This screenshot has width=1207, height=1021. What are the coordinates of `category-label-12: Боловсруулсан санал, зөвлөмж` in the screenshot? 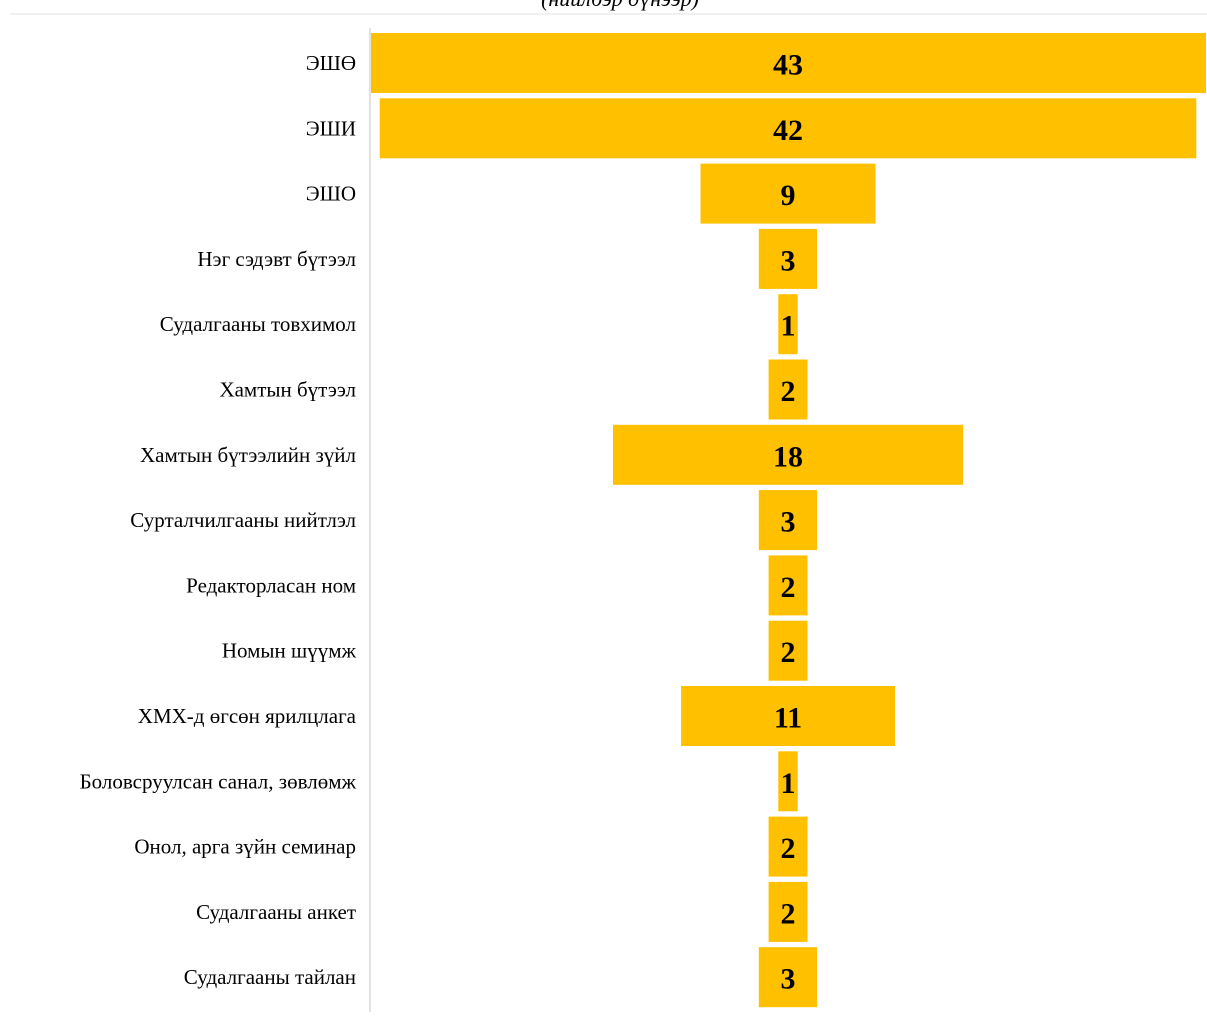 It's located at (218, 781).